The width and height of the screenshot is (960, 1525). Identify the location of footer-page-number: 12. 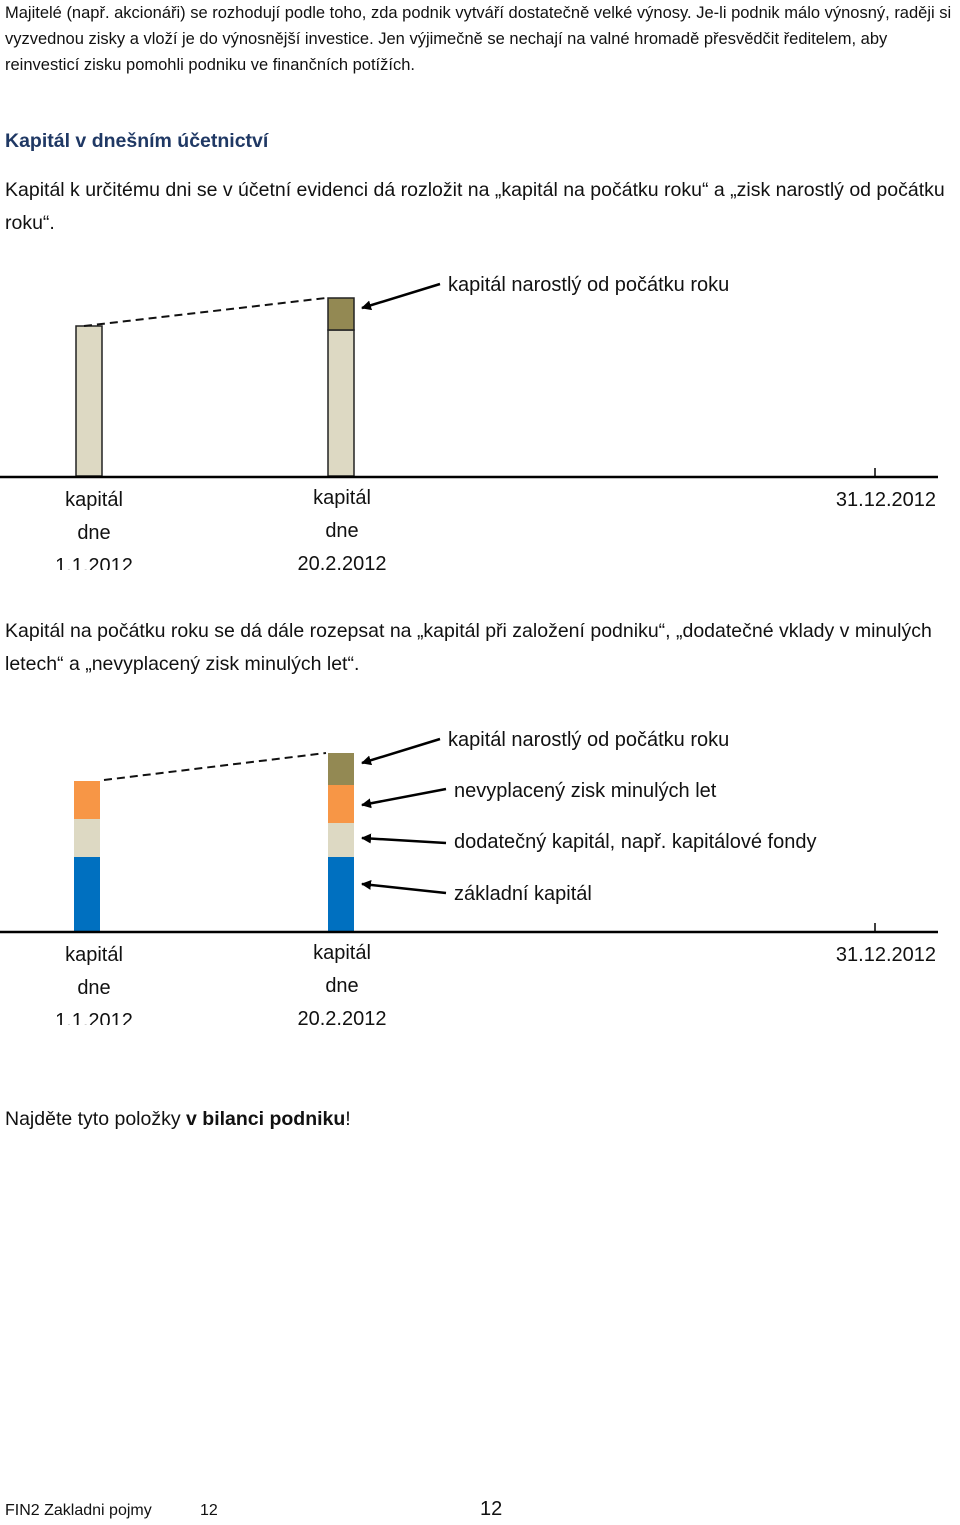
(491, 1509).